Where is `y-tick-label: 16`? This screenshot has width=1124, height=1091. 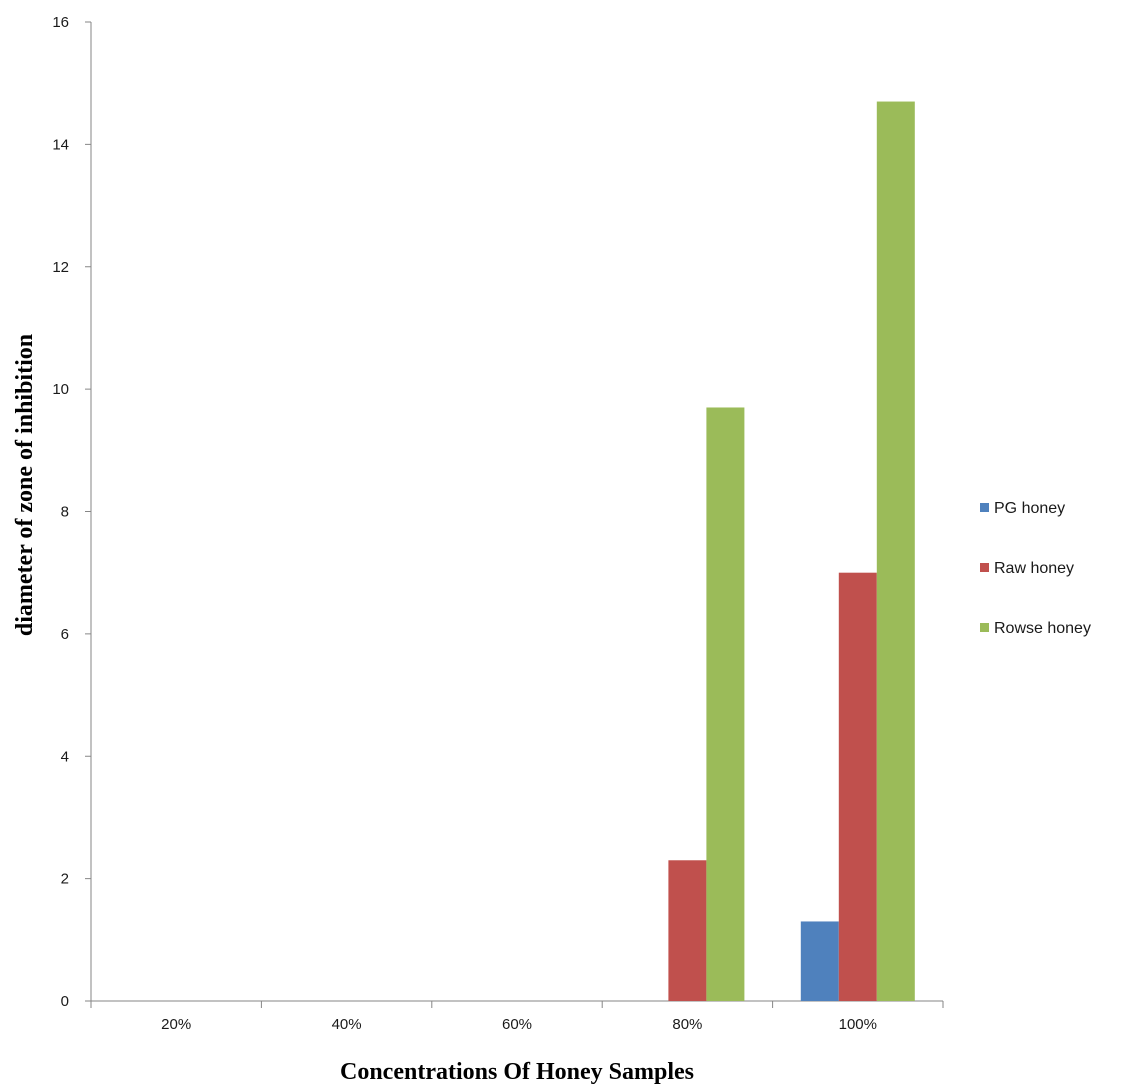
y-tick-label: 16 is located at coordinates (60, 22).